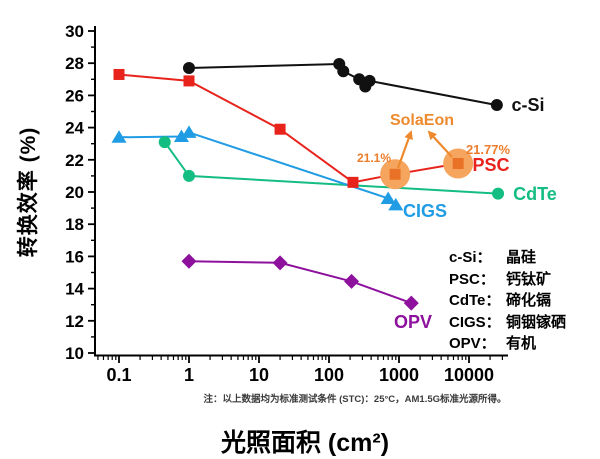  What do you see at coordinates (355, 399) in the screenshot?
I see `stc-footnote: 注：以上数据均为标准测试条件 (STC)：25°C，AM1.5G标准光源所得。` at bounding box center [355, 399].